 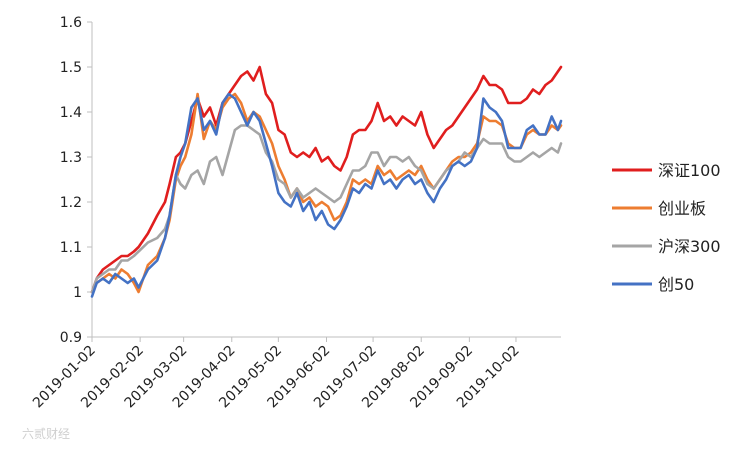 What do you see at coordinates (76, 180) in the screenshot?
I see `y-axis-ticks: 1.6 1.5 1.4 1.3 1.2 1.1 1 0.9` at bounding box center [76, 180].